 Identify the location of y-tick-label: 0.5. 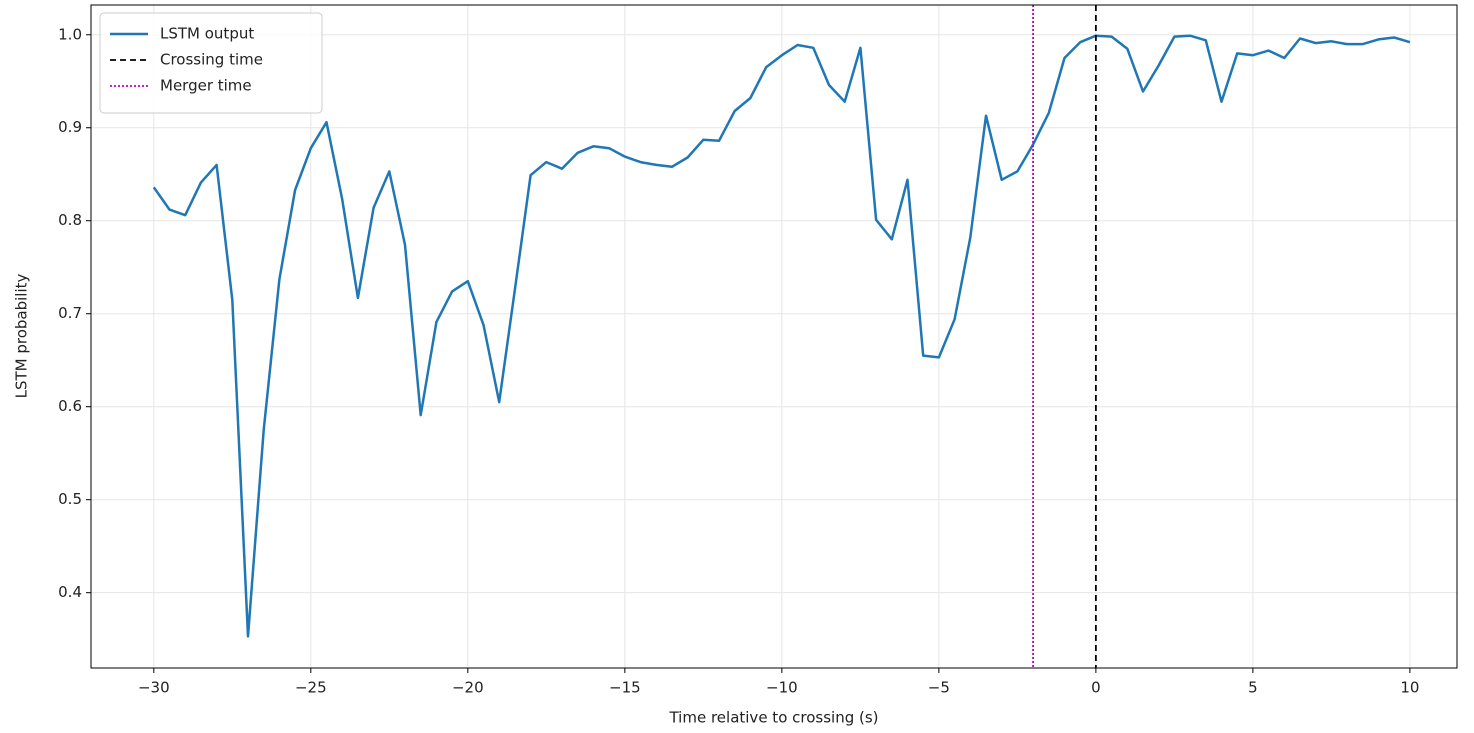
(70, 499).